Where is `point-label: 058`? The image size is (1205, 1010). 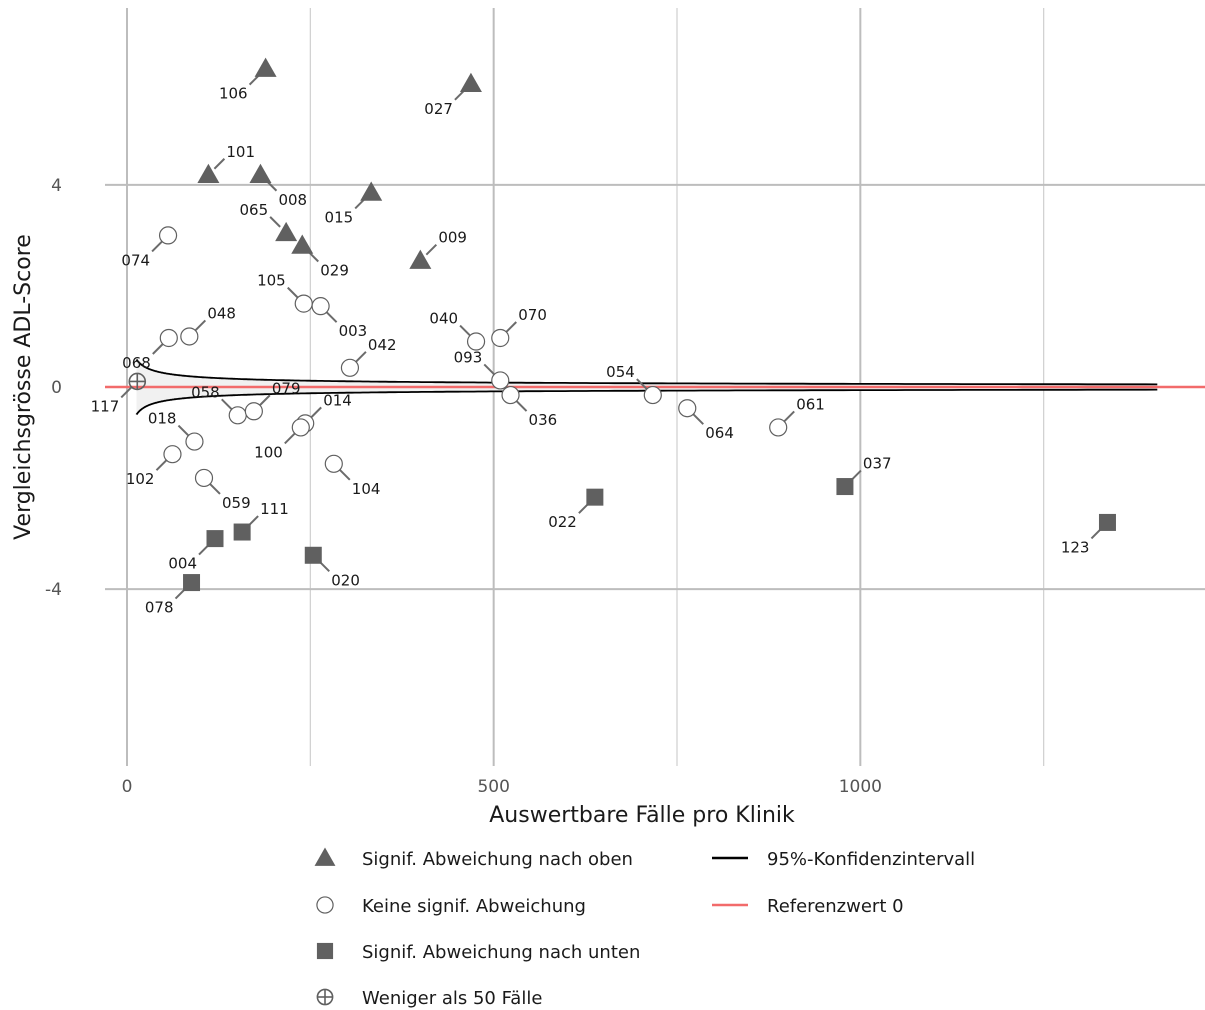
point-label: 058 is located at coordinates (205, 392).